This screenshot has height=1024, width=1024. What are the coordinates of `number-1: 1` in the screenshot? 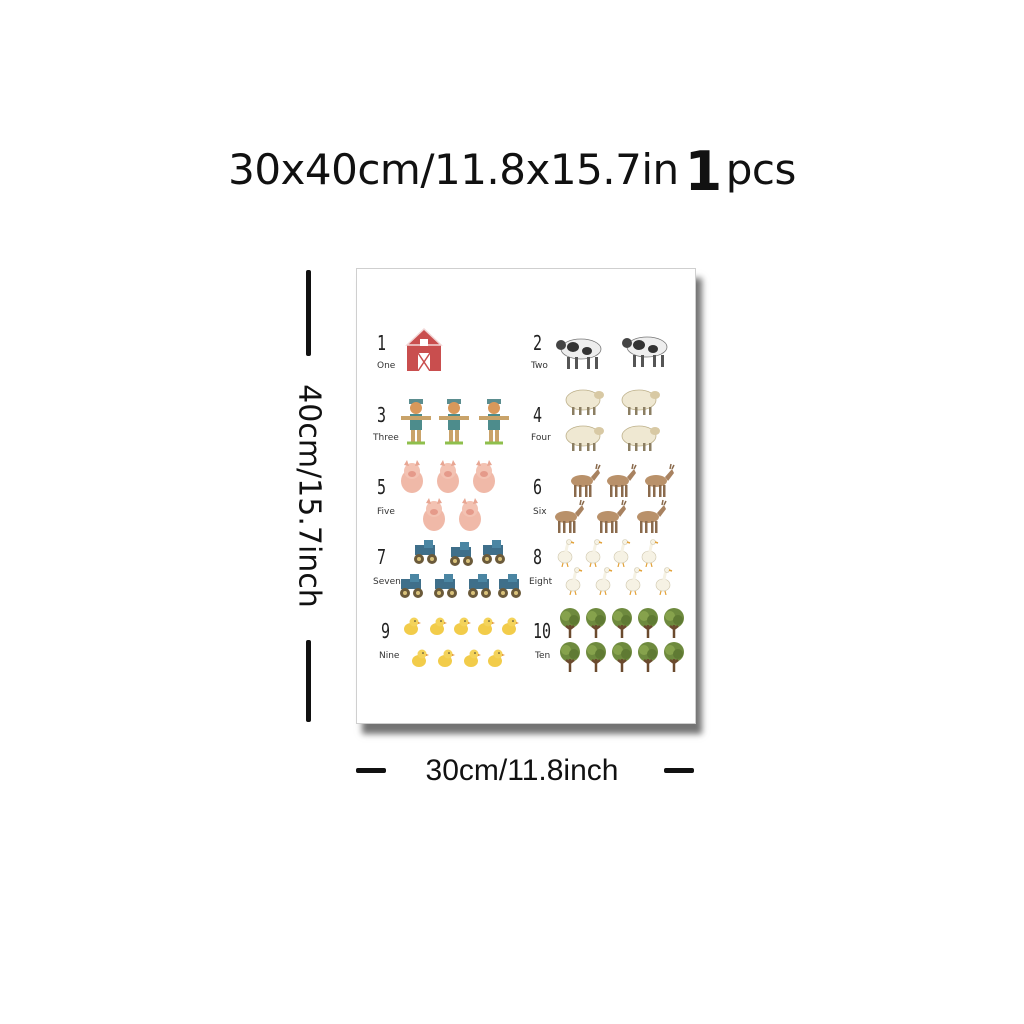 It's located at (382, 343).